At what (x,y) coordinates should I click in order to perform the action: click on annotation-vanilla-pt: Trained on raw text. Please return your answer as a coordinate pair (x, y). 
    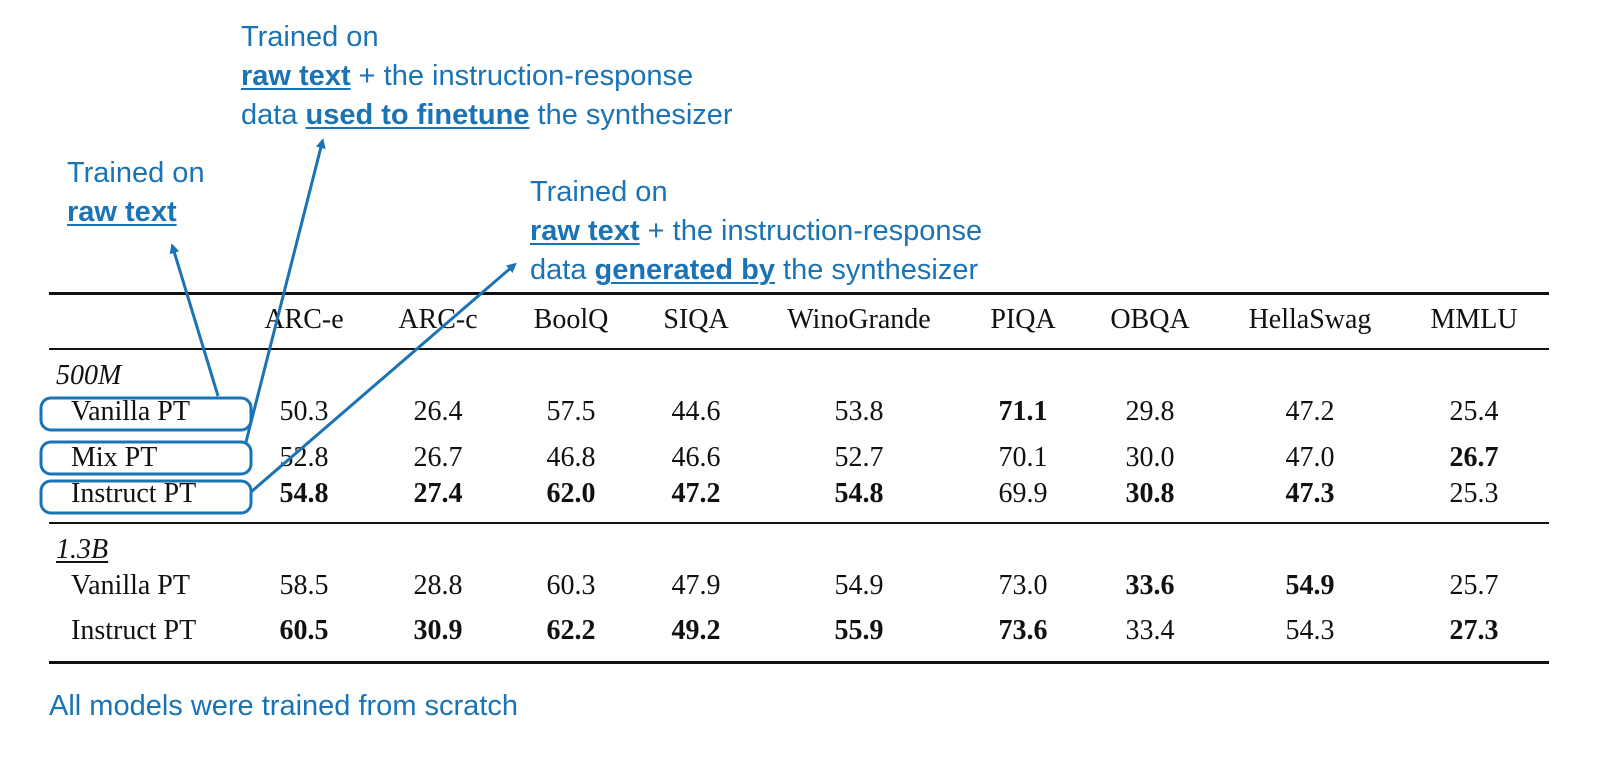
    Looking at the image, I should click on (136, 193).